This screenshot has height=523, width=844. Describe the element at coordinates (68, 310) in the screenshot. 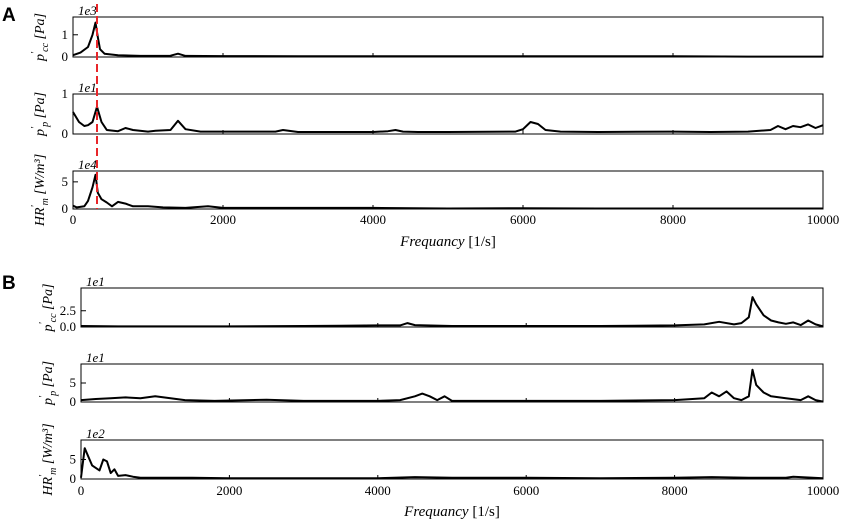

I see `y-tick-label: 2.5` at that location.